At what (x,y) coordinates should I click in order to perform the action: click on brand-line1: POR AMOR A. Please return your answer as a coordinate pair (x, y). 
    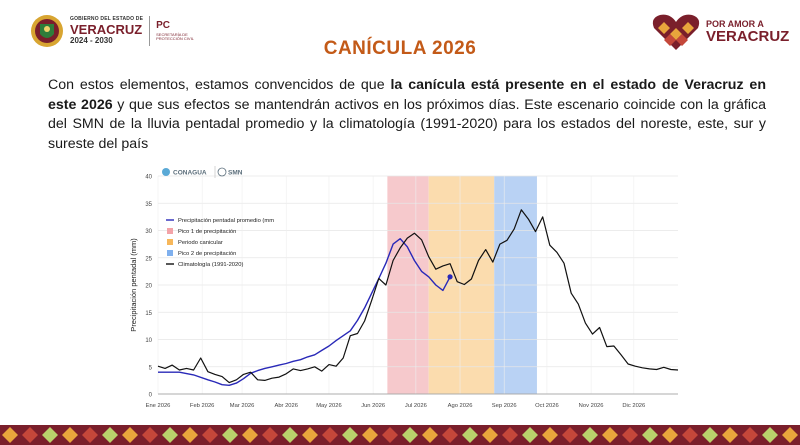
    Looking at the image, I should click on (735, 24).